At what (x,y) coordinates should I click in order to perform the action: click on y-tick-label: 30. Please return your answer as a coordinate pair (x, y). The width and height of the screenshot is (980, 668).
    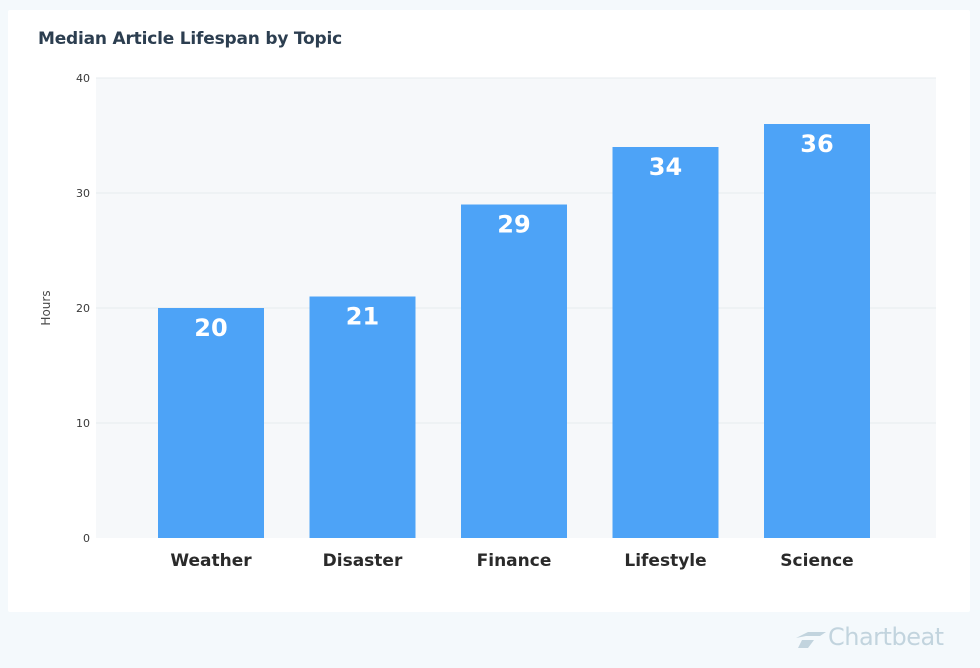
    Looking at the image, I should click on (83, 193).